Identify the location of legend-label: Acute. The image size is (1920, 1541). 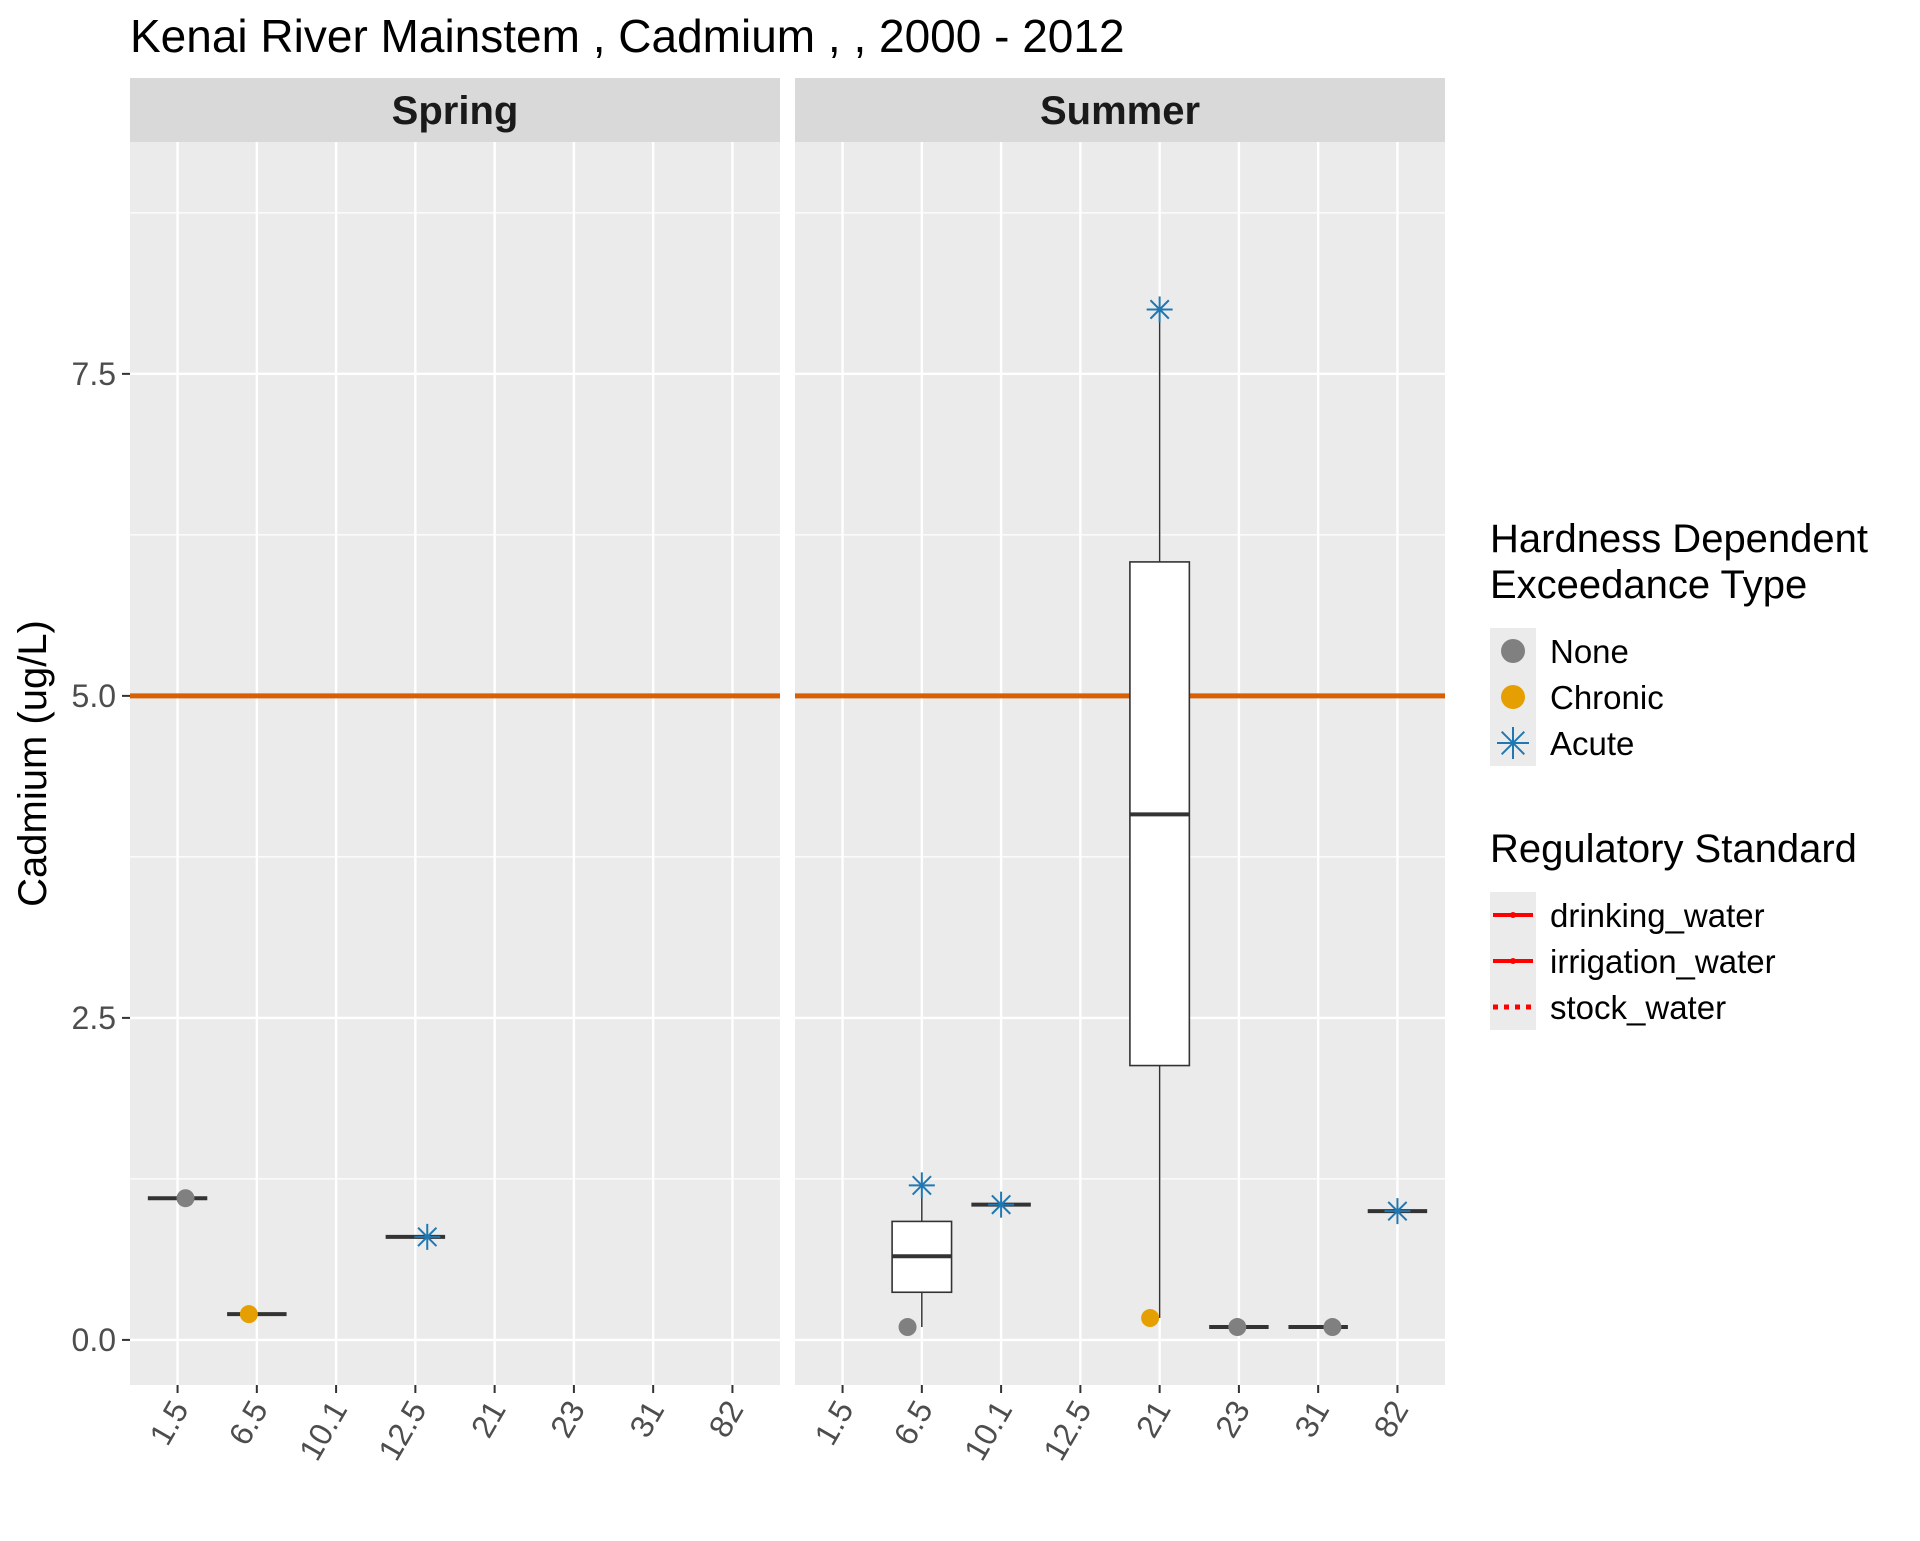
(1592, 743).